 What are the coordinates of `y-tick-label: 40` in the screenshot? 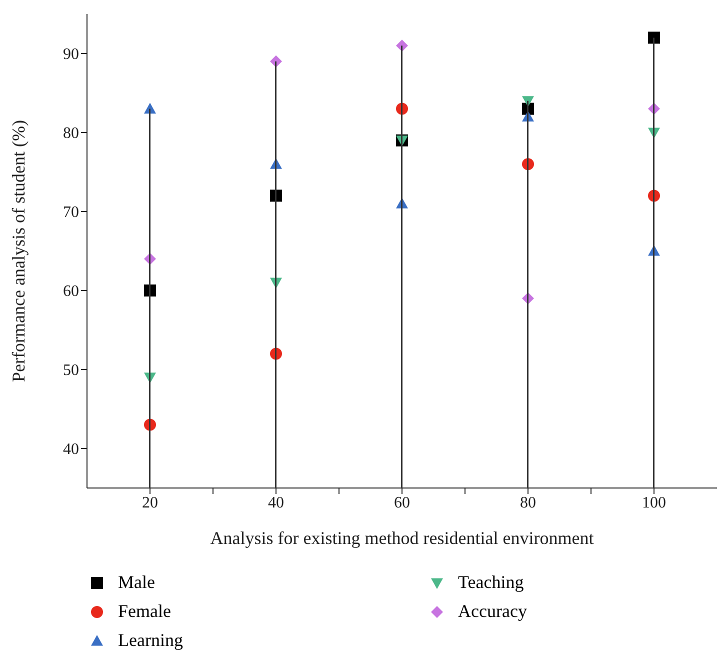 It's located at (71, 449).